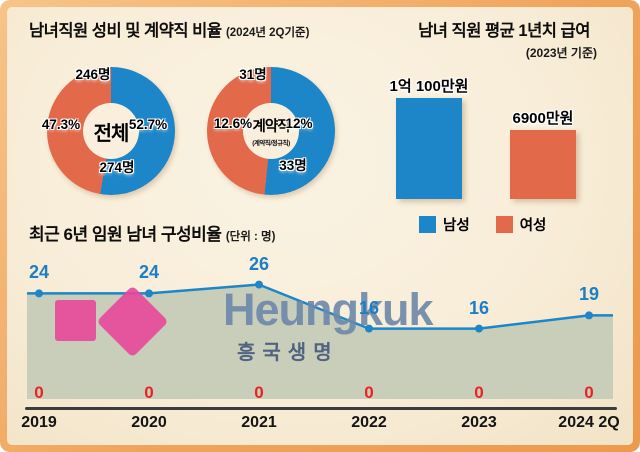 This screenshot has height=452, width=640. What do you see at coordinates (125, 31) in the screenshot?
I see `gender-title-text: 남녀직원 성비 및 계약직 비율` at bounding box center [125, 31].